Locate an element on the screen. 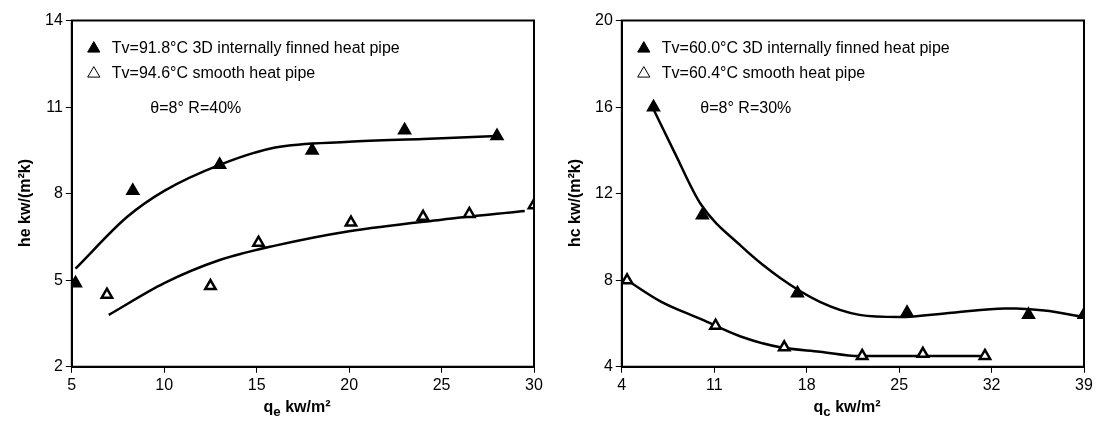  y-tick-label: 16 is located at coordinates (604, 106).